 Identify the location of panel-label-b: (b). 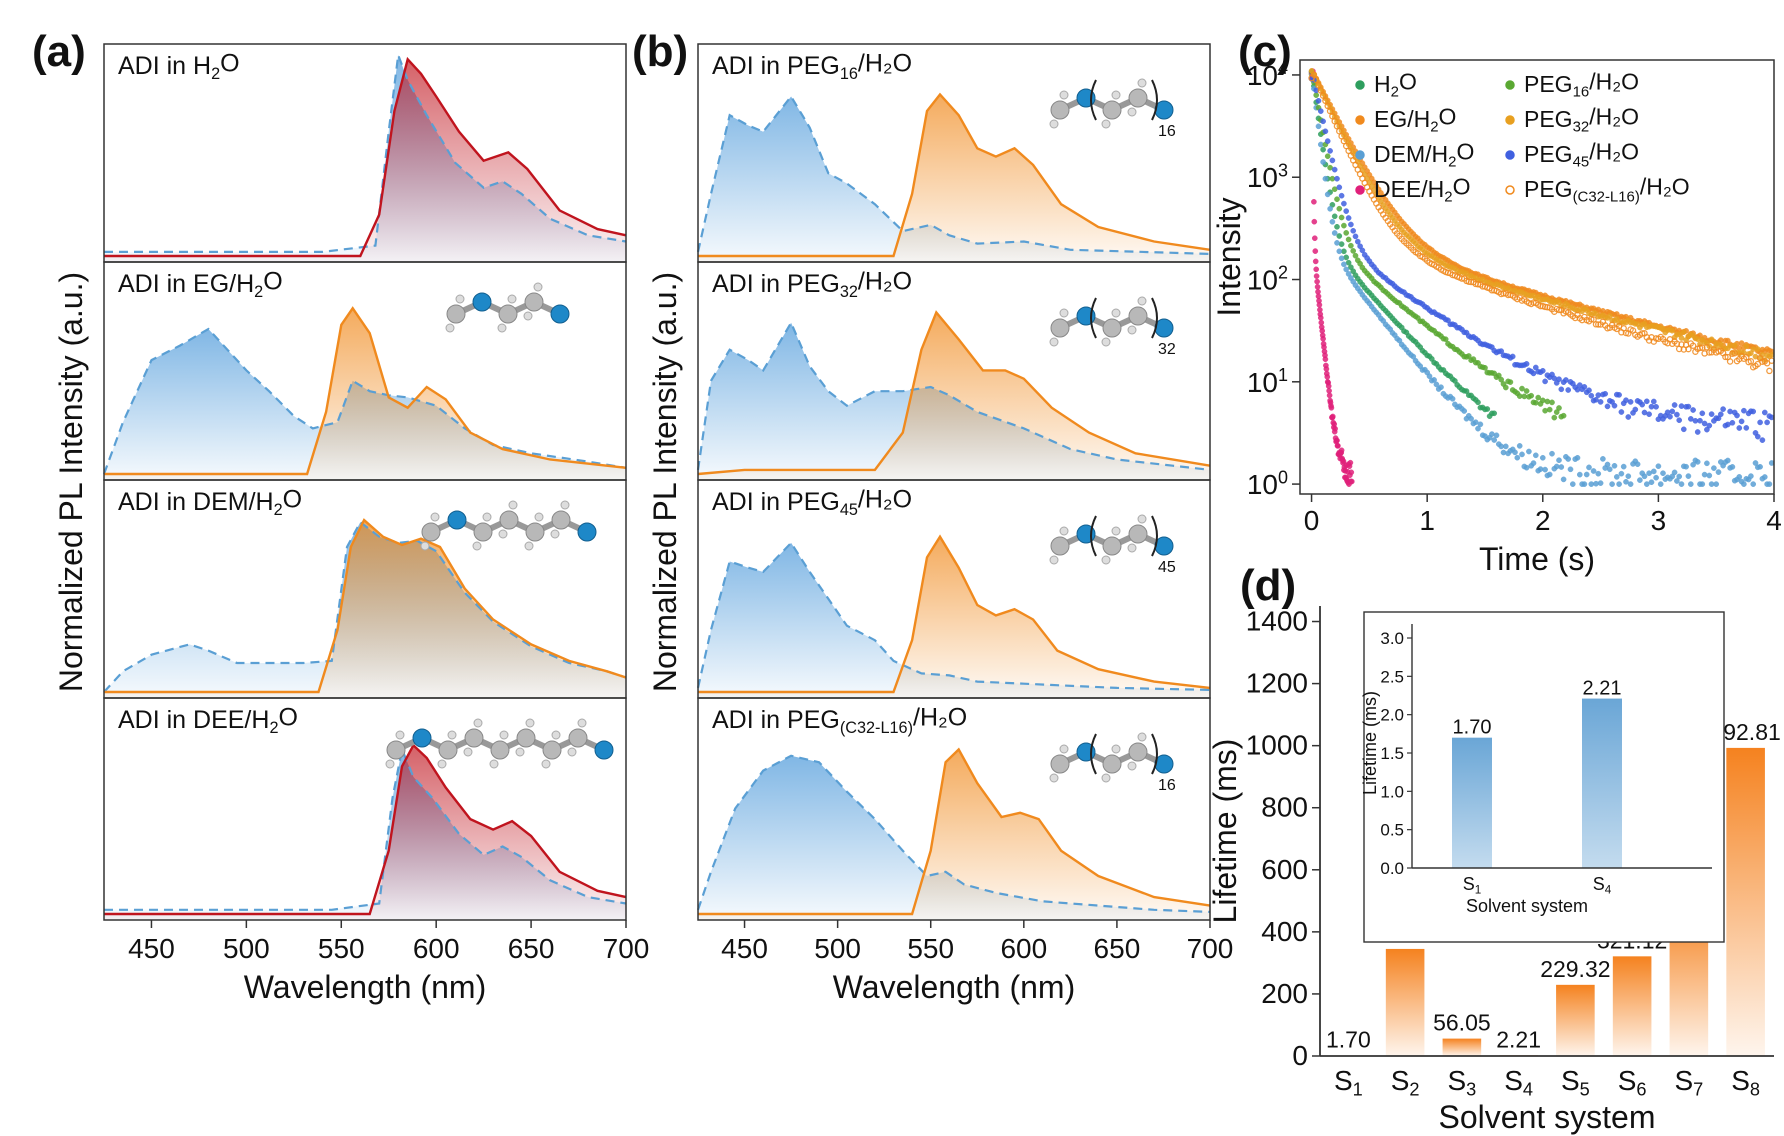
(660, 51).